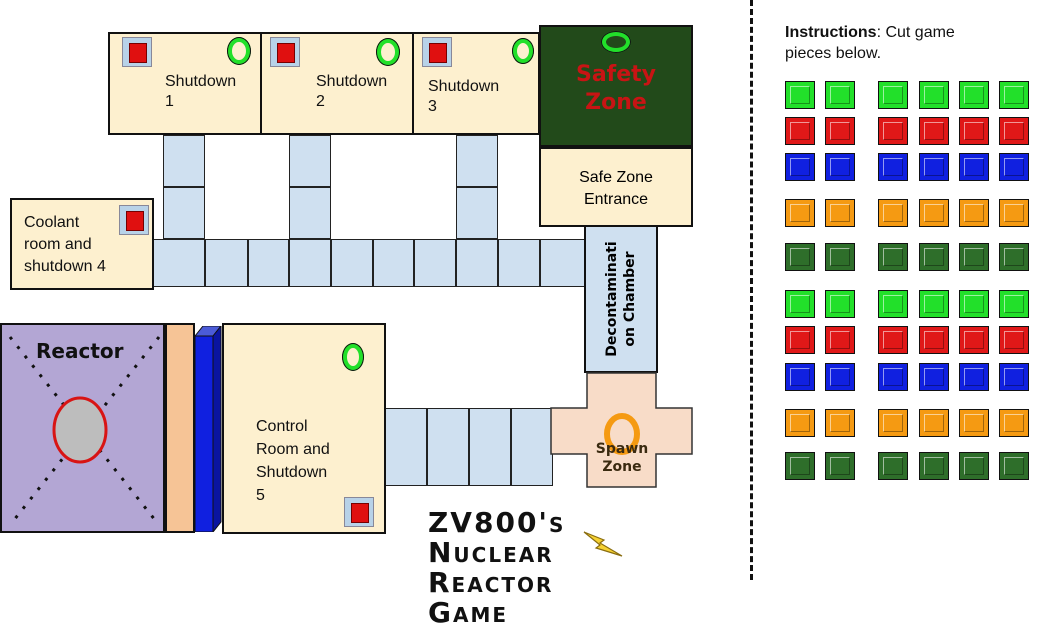  I want to click on room-label: Control, so click(282, 426).